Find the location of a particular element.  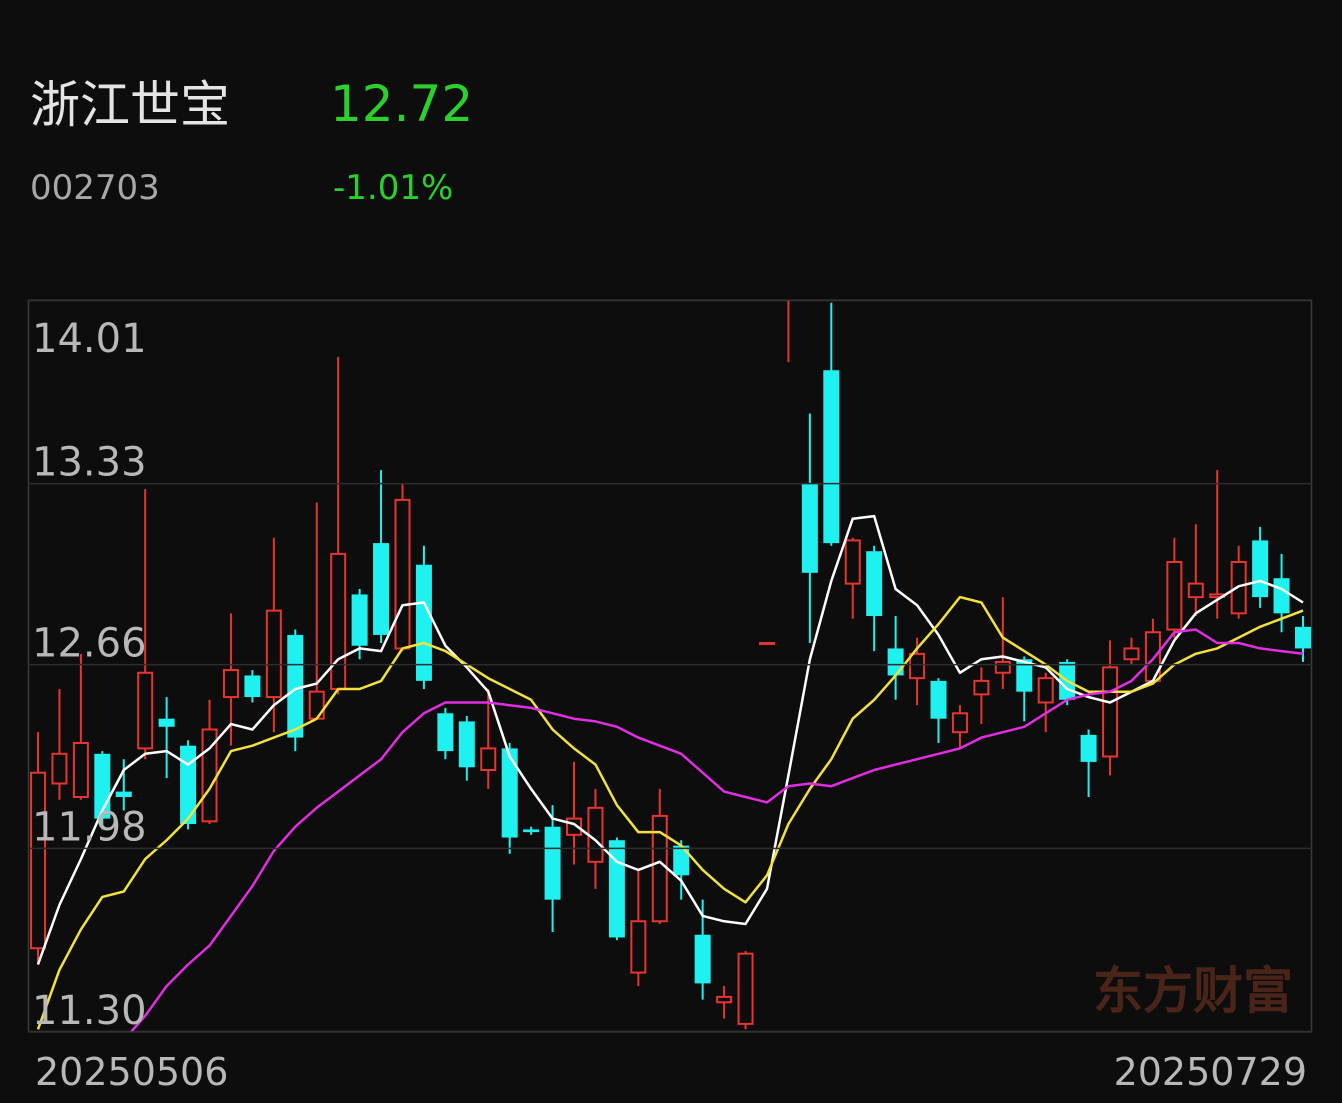

y-tick-label: 12.66 is located at coordinates (89, 644).